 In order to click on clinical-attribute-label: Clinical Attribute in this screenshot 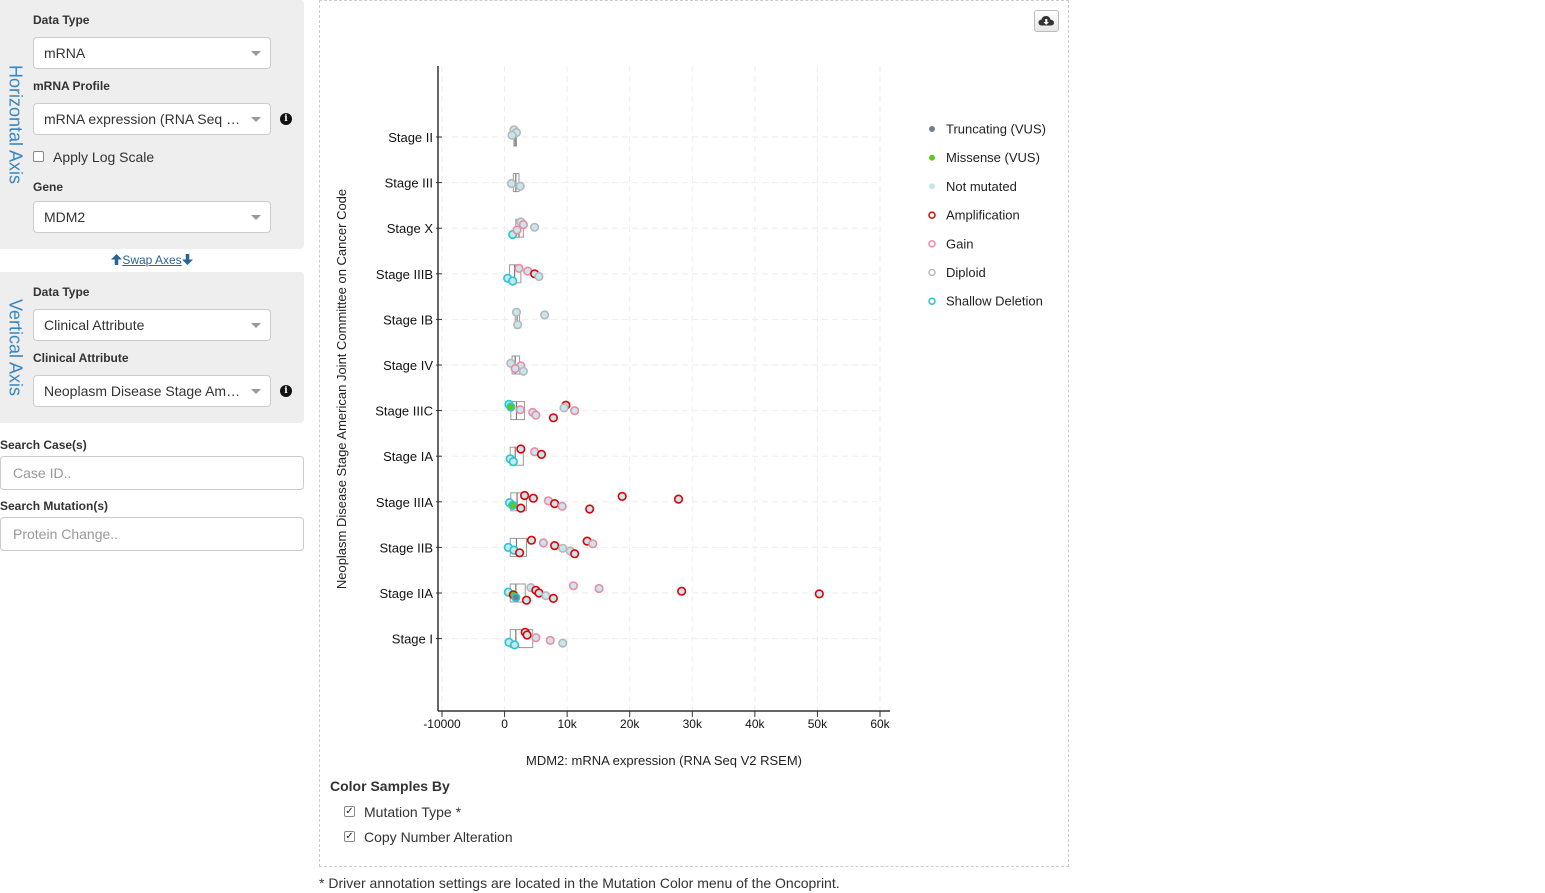, I will do `click(81, 358)`.